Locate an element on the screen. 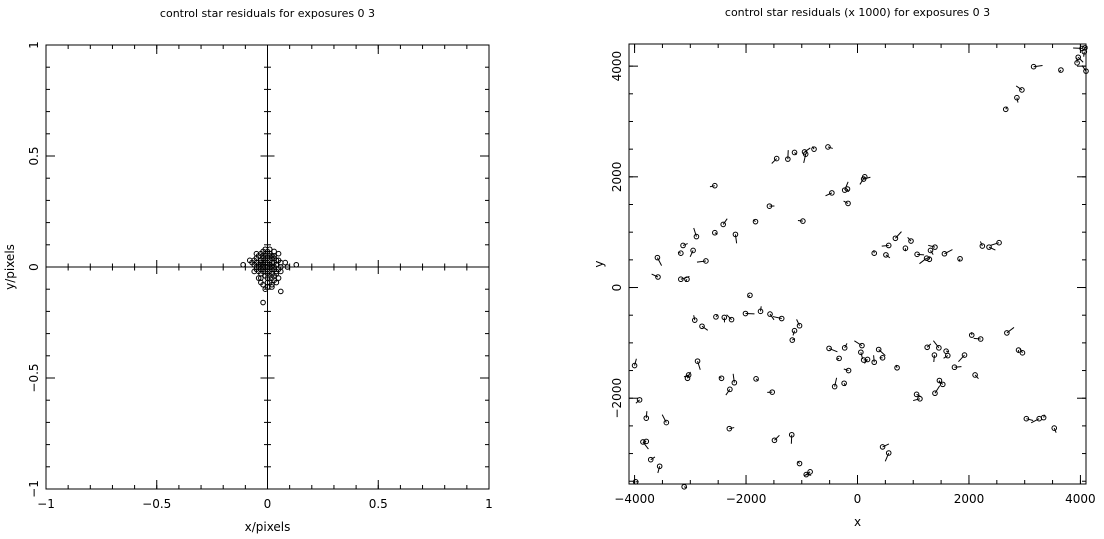 This screenshot has width=1104, height=539. y-tick-label: −2000 is located at coordinates (617, 398).